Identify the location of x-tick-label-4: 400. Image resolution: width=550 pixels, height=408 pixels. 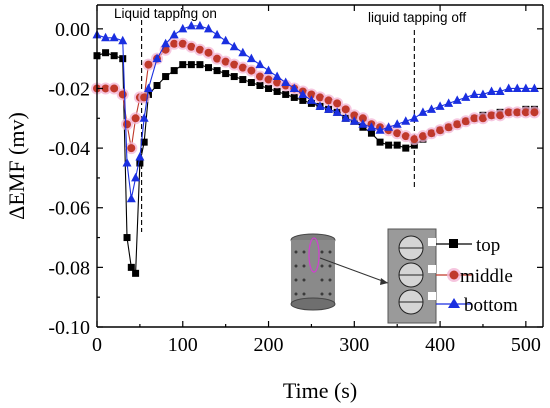
(440, 345).